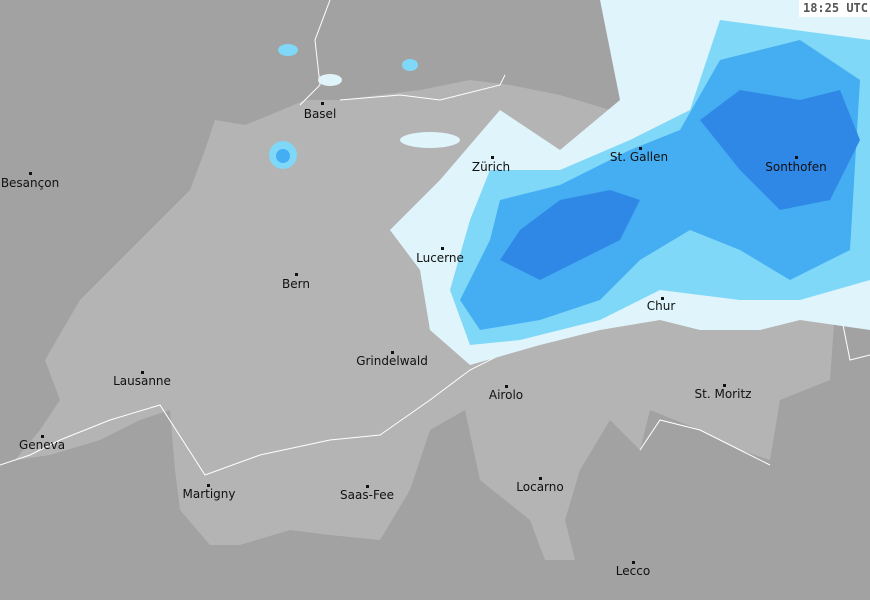  Describe the element at coordinates (723, 394) in the screenshot. I see `city-label-st-moritz: St. Moritz` at that location.